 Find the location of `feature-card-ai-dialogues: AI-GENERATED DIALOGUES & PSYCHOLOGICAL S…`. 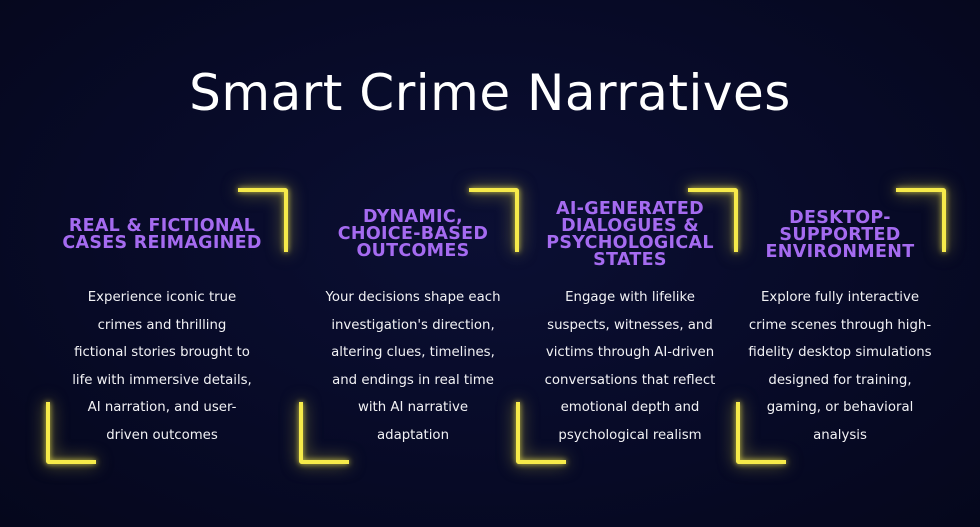

feature-card-ai-dialogues: AI-GENERATED DIALOGUES & PSYCHOLOGICAL S… is located at coordinates (628, 325).